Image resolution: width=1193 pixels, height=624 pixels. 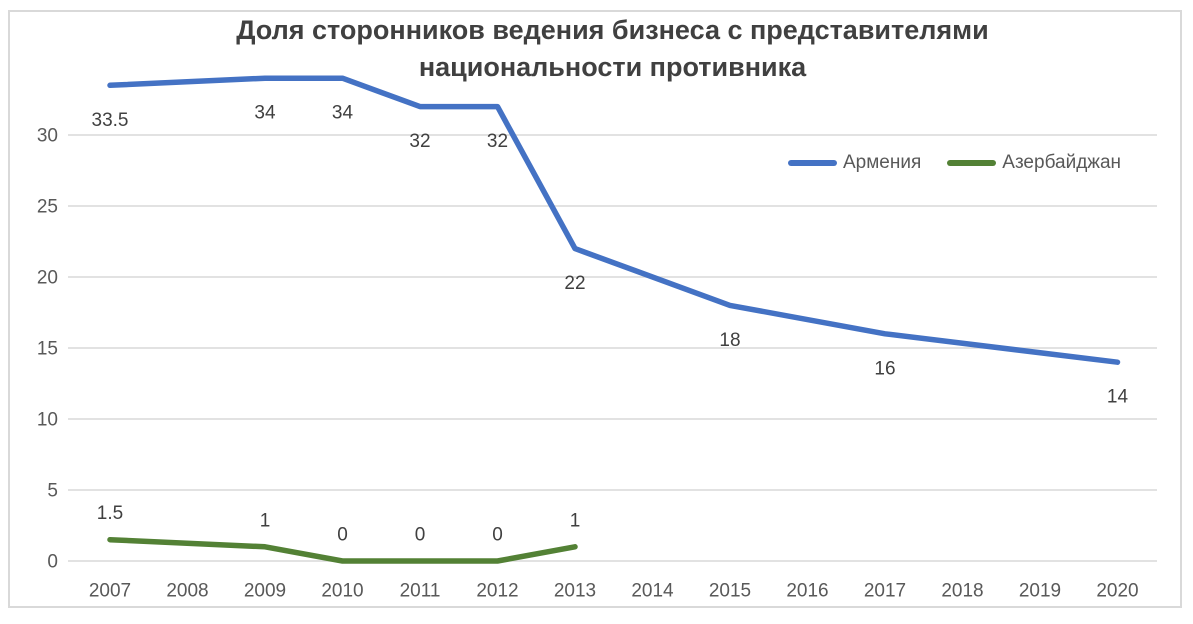 I want to click on data-label-armenia-2017: 16, so click(x=884, y=368).